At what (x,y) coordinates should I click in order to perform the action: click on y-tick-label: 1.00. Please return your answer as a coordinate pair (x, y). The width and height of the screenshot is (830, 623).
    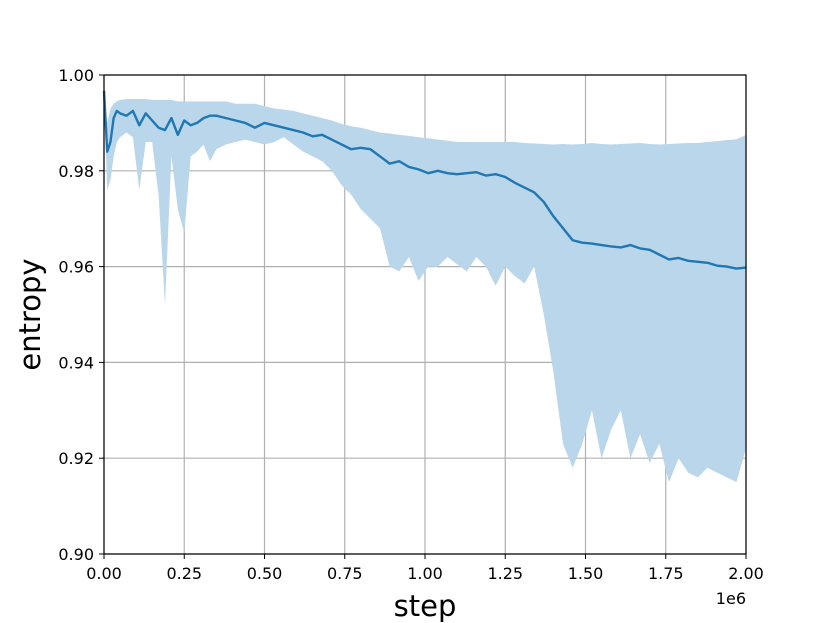
    Looking at the image, I should click on (76, 75).